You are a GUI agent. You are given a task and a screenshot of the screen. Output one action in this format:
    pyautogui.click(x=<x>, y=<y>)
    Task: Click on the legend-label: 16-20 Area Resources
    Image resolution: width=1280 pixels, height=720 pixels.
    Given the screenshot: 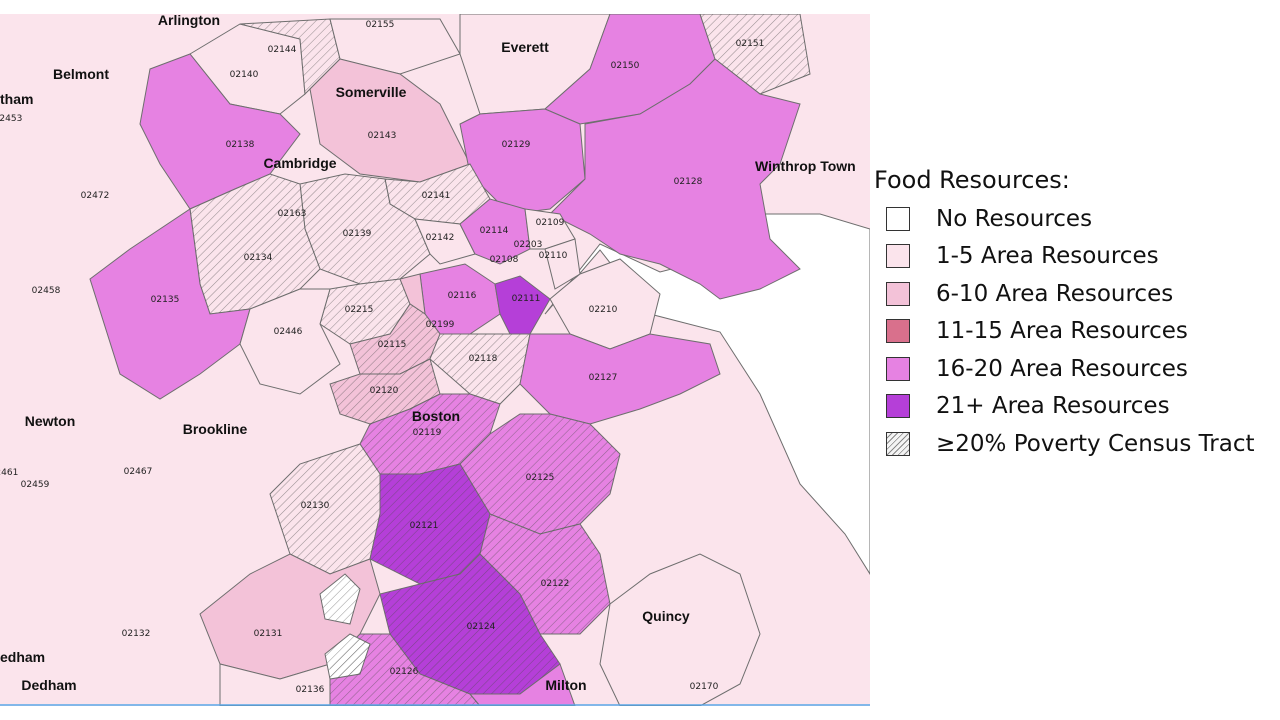 What is the action you would take?
    pyautogui.click(x=1062, y=368)
    